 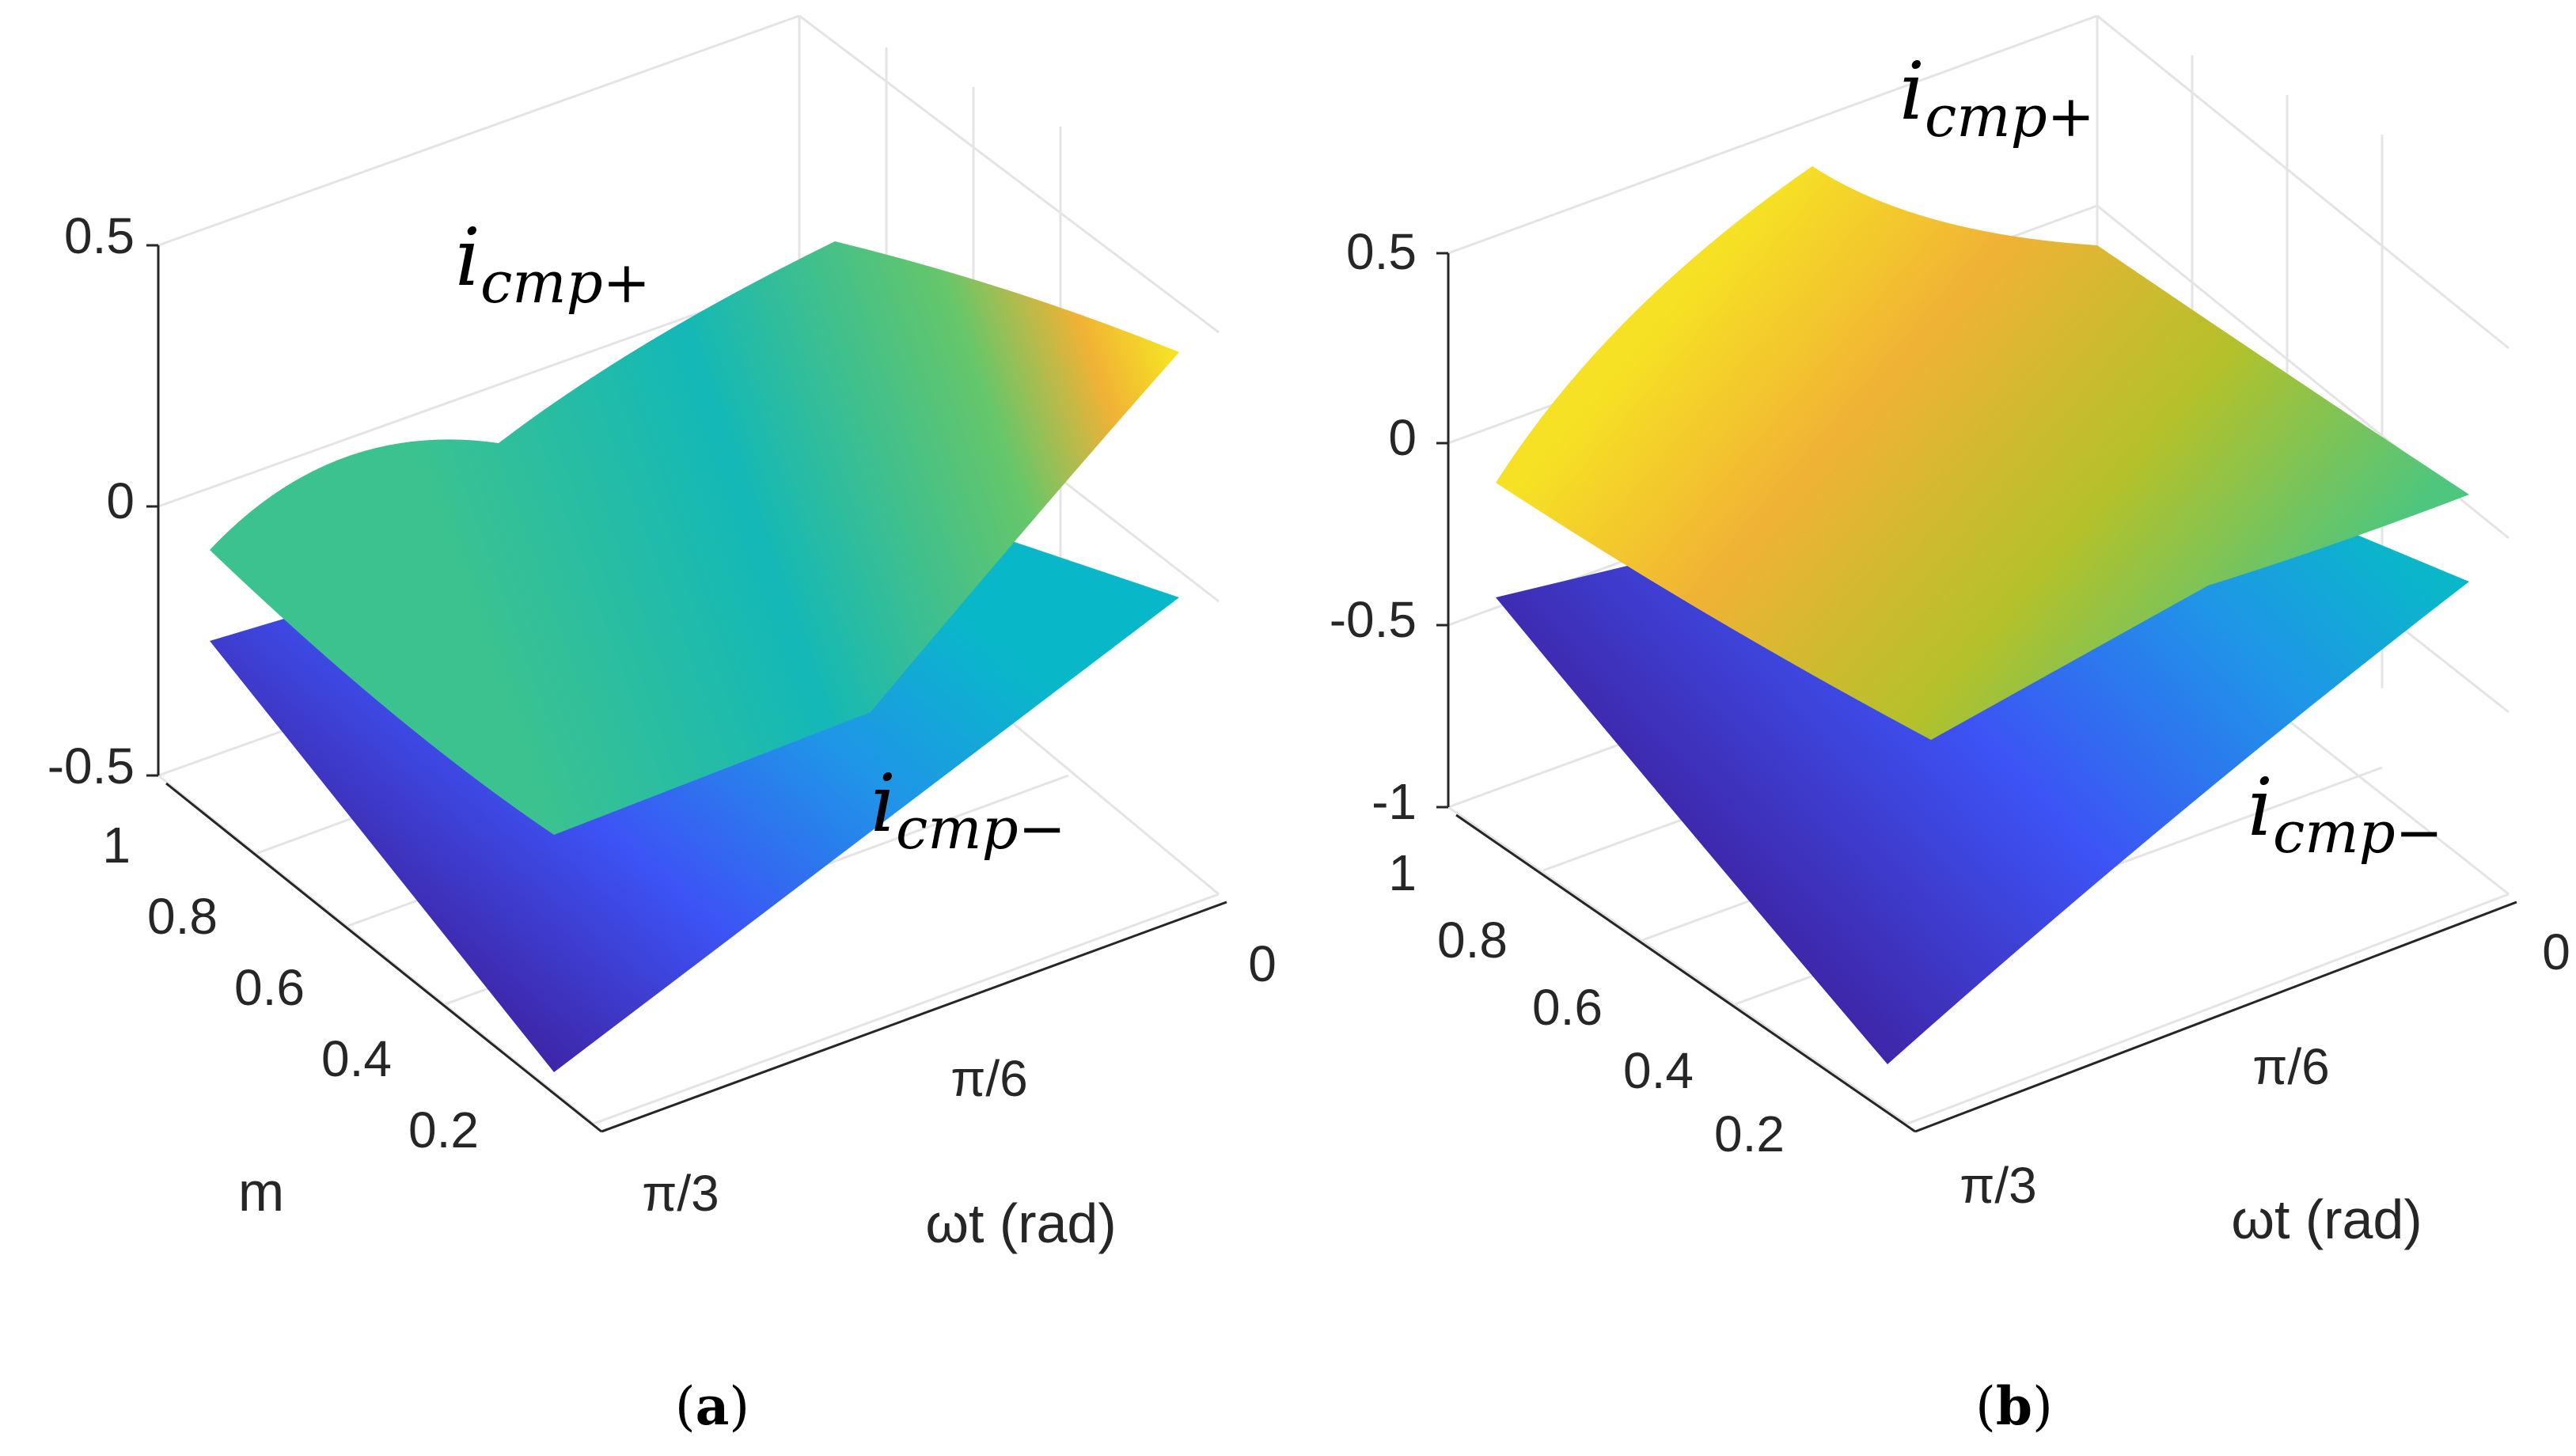 What do you see at coordinates (2291, 1066) in the screenshot?
I see `panel-b-wt-tick: π/6` at bounding box center [2291, 1066].